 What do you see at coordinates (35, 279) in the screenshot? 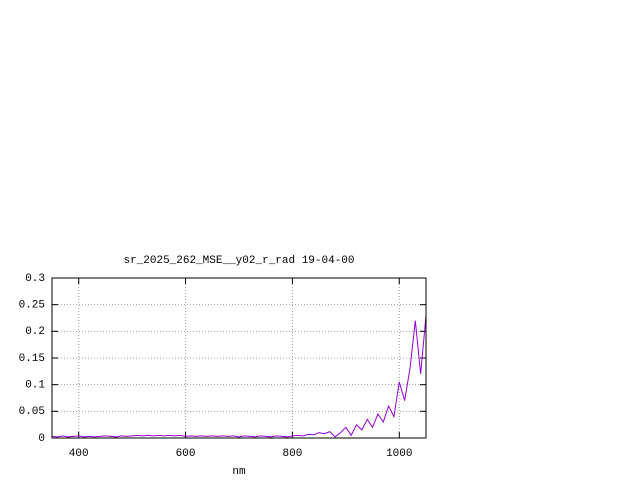
I see `y-tick-label: 0.3` at bounding box center [35, 279].